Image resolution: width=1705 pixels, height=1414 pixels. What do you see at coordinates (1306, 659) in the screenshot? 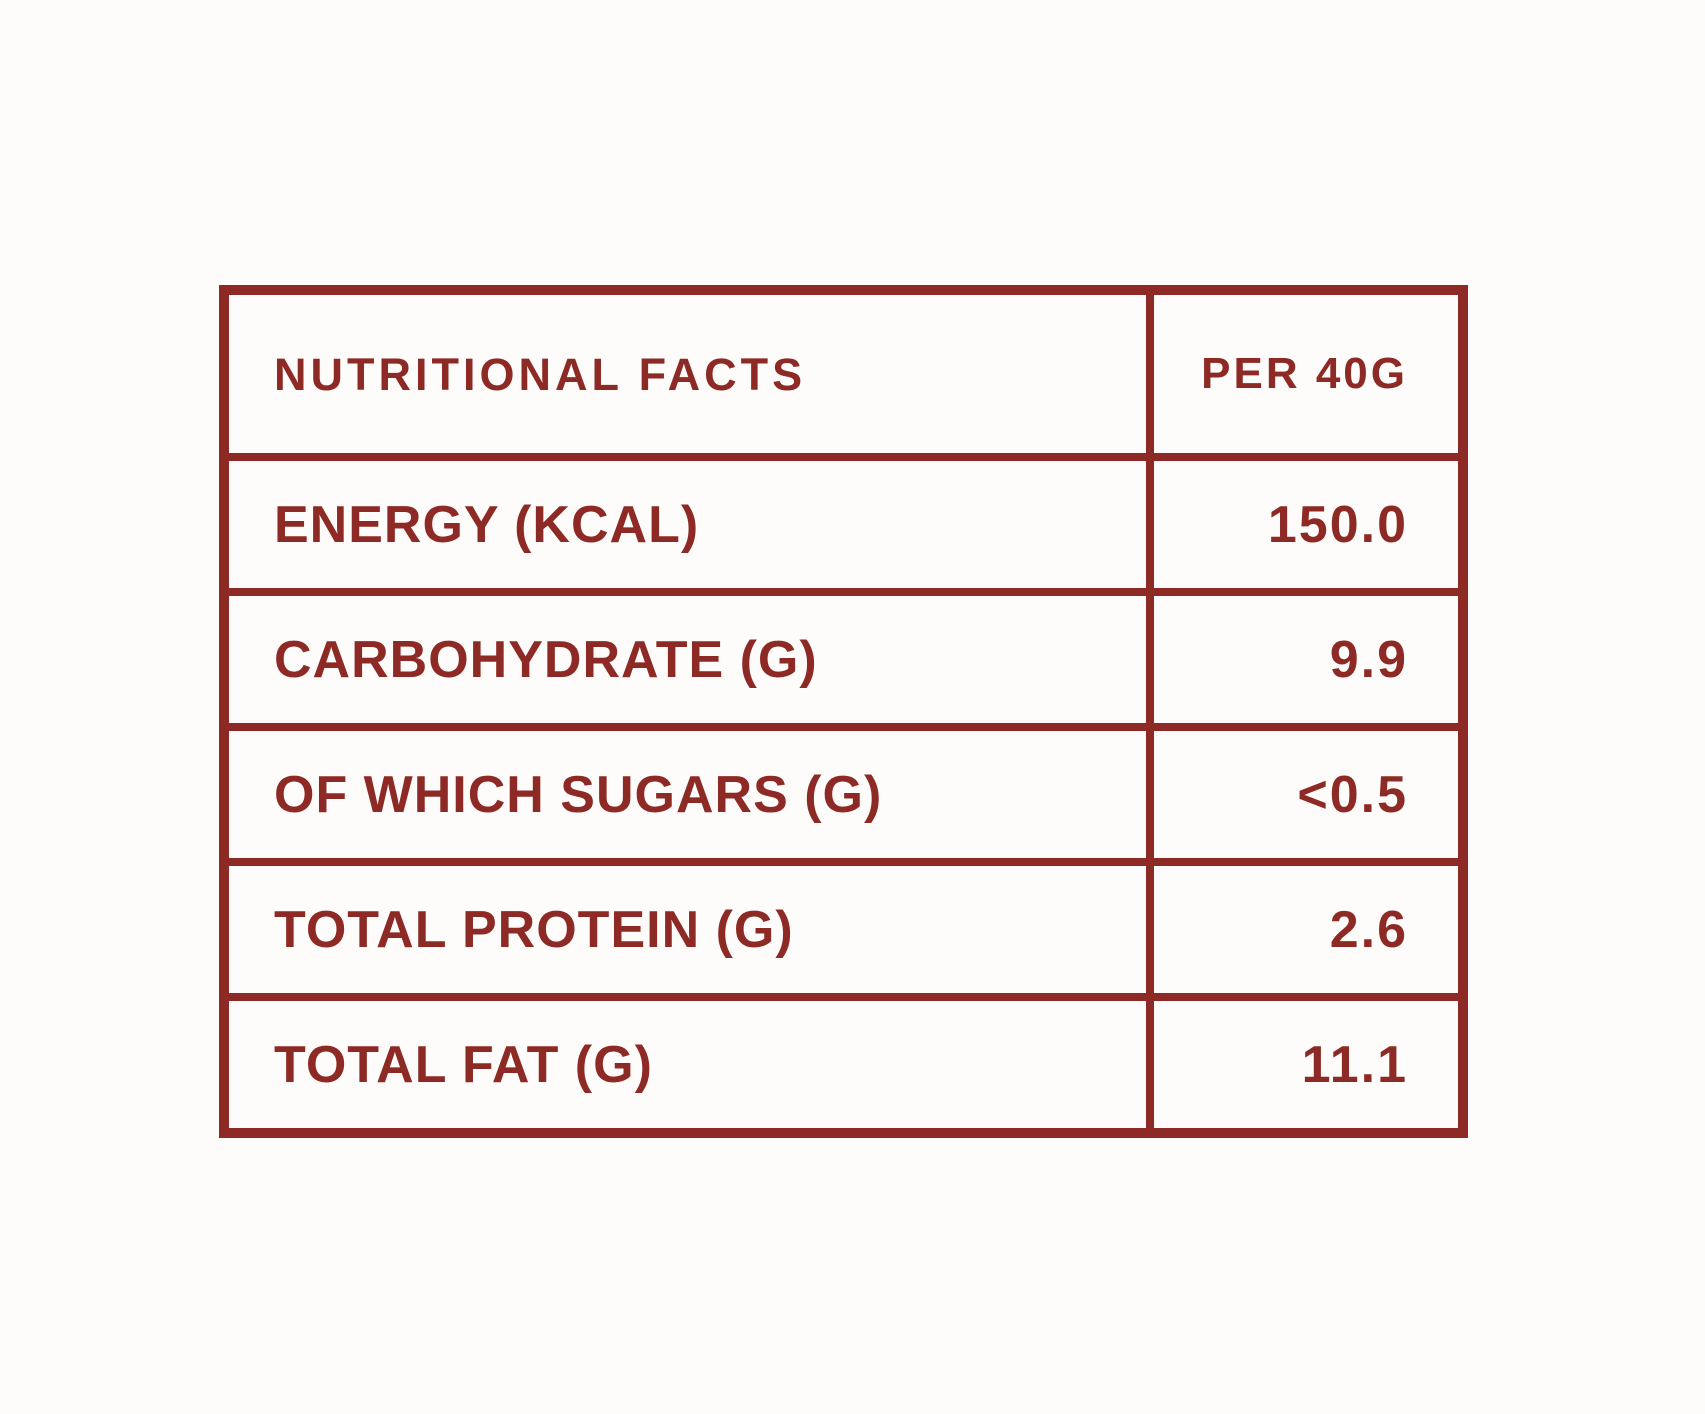
I see `row-carbohydrate-value: 9.9` at bounding box center [1306, 659].